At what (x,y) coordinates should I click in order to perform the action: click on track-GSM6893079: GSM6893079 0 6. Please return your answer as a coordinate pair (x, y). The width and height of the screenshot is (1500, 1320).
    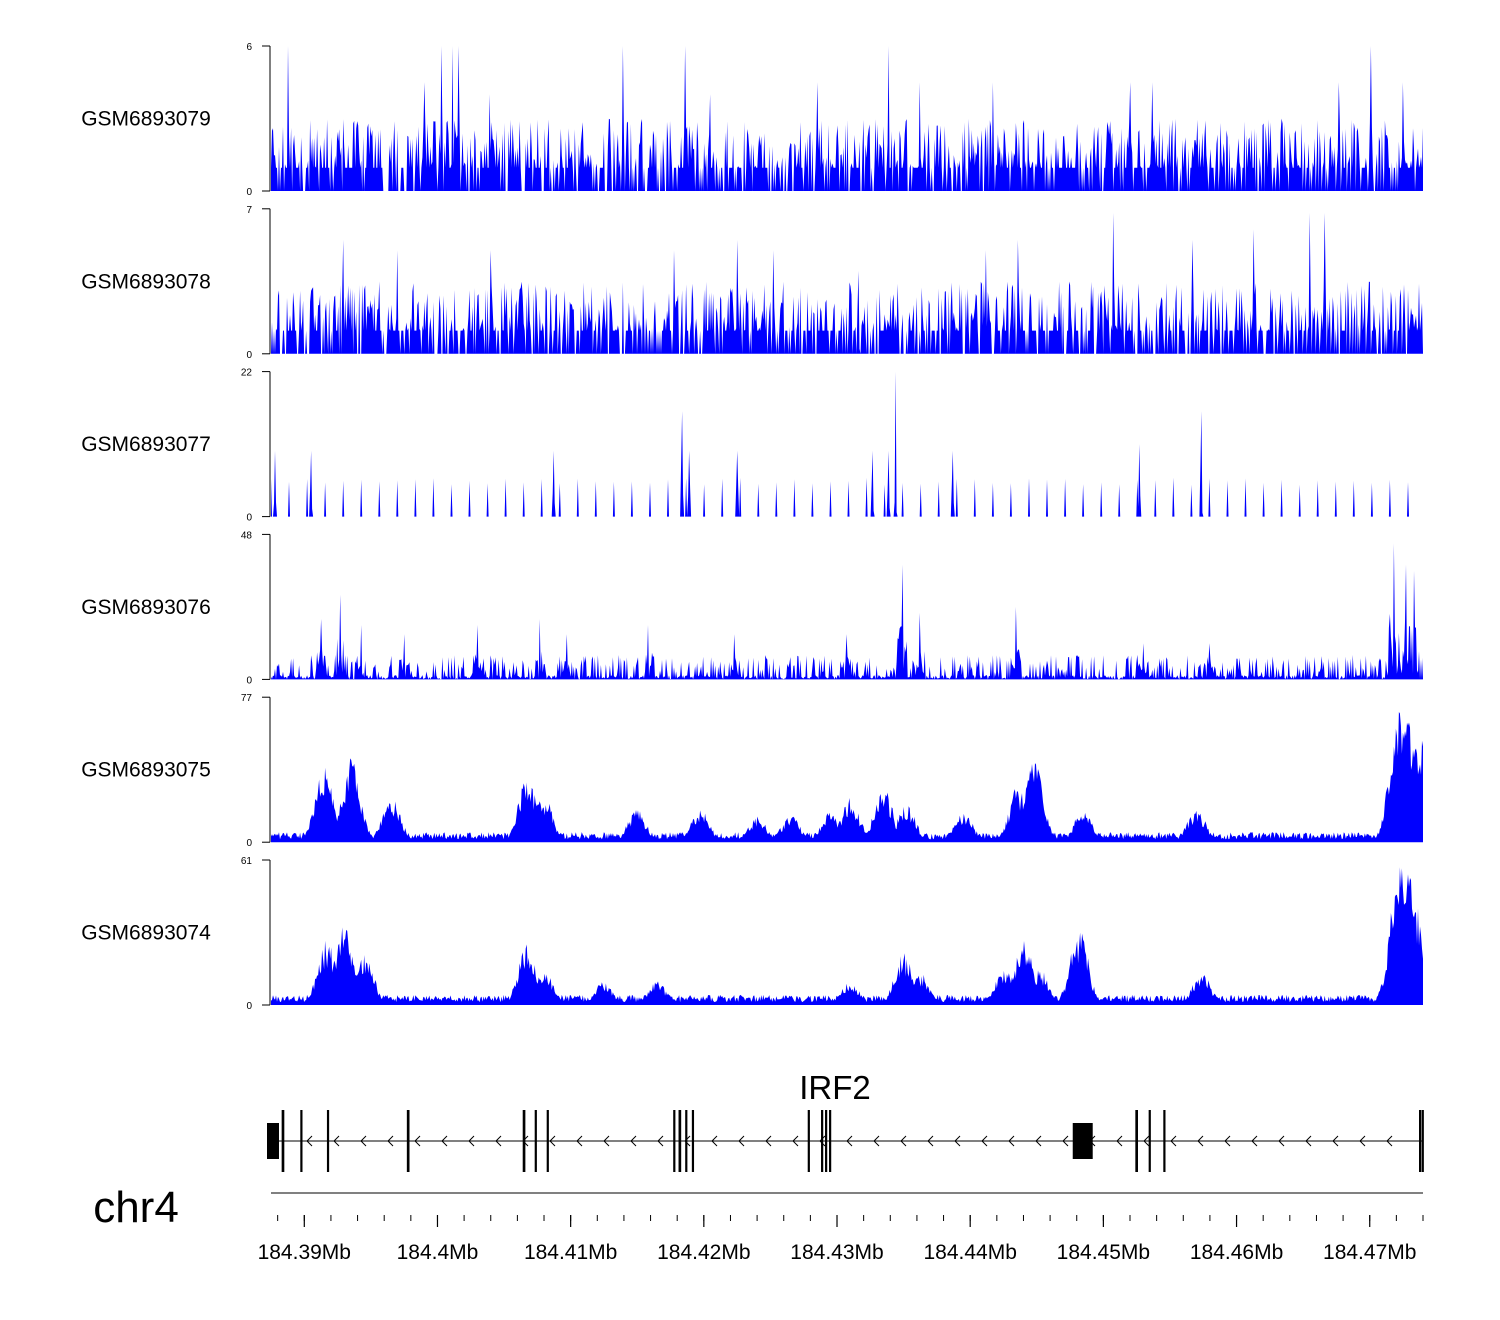
    Looking at the image, I should click on (752, 120).